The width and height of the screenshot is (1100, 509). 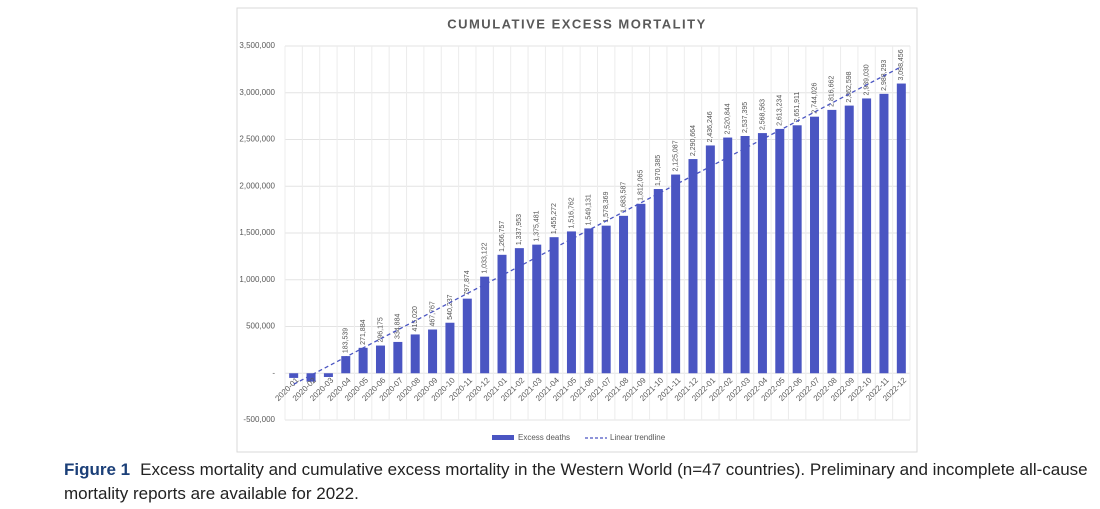 I want to click on data-label: 415,020, so click(x=415, y=318).